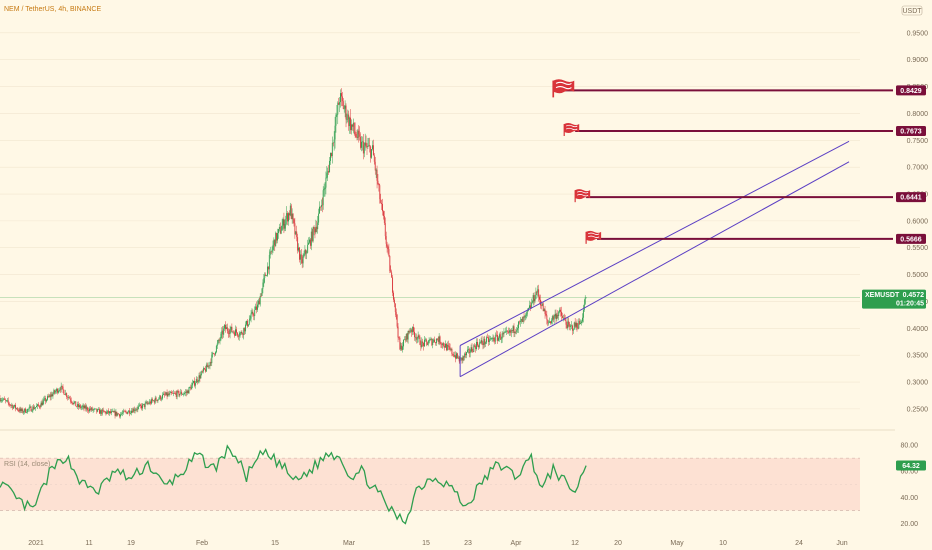 The image size is (932, 550). What do you see at coordinates (426, 543) in the screenshot?
I see `time-tick-label: 15` at bounding box center [426, 543].